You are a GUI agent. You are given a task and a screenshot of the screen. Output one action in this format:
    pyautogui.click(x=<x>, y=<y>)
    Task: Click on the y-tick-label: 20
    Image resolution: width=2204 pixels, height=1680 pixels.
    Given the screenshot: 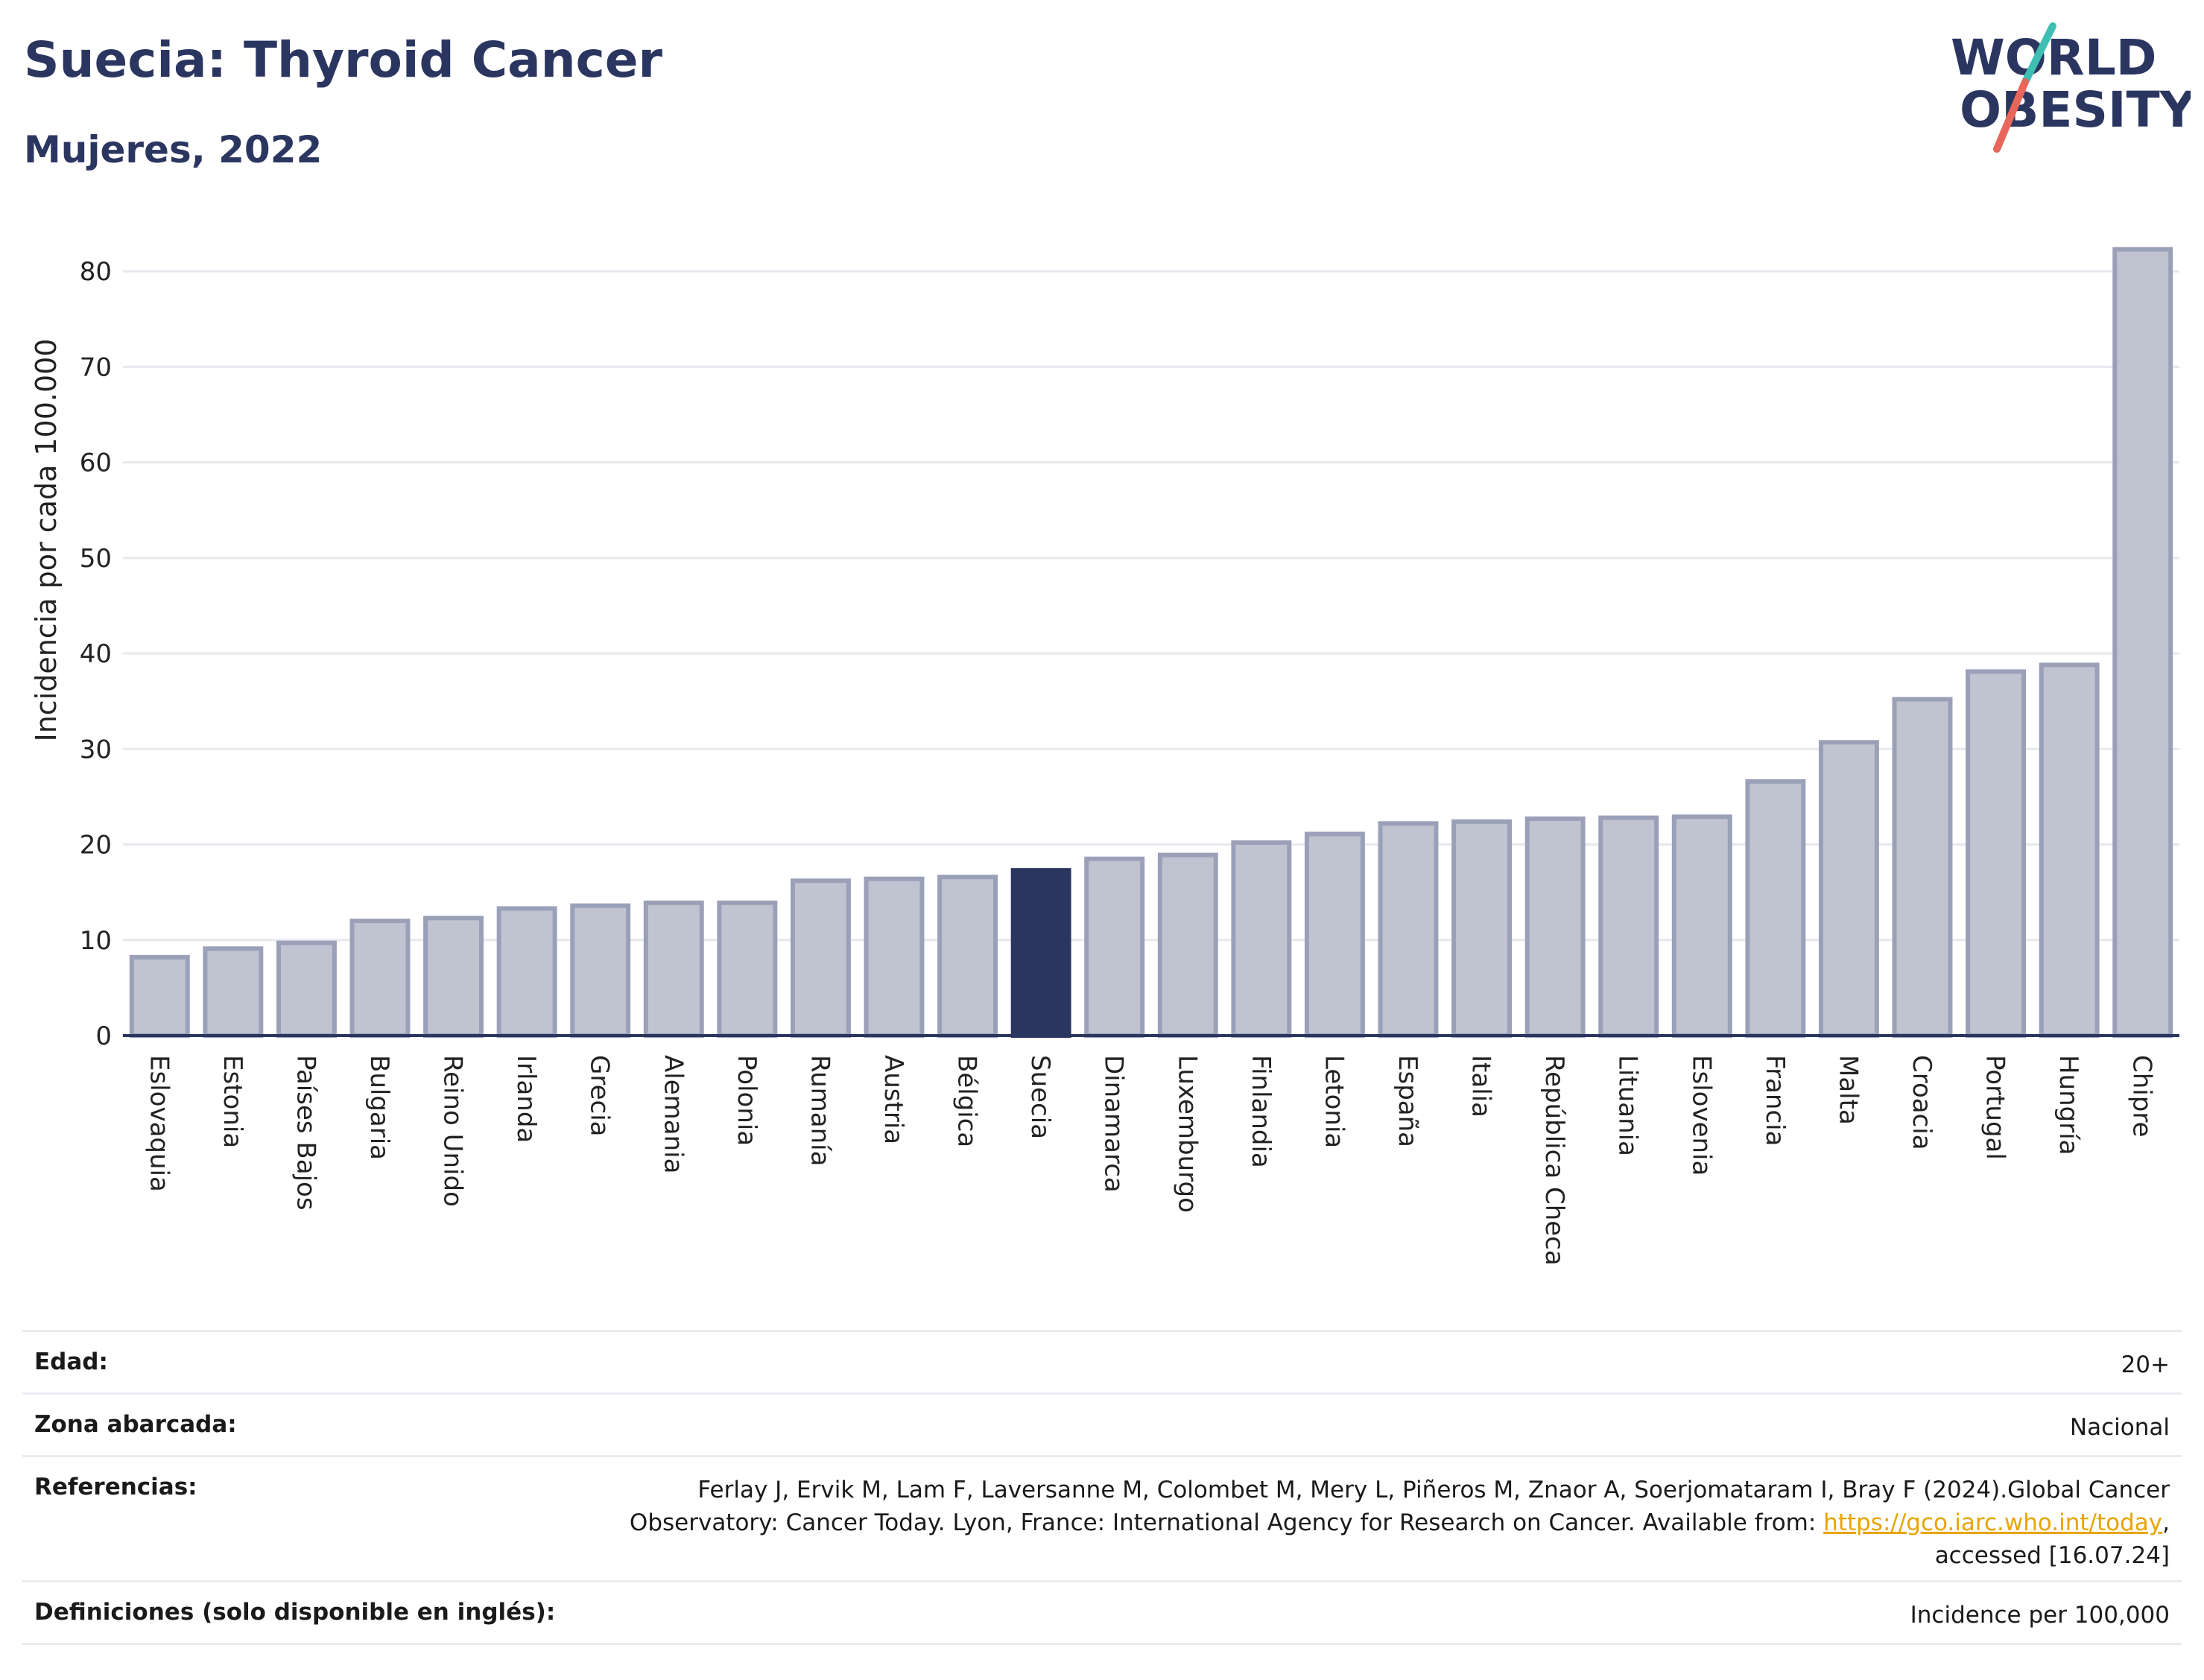 What is the action you would take?
    pyautogui.click(x=96, y=845)
    